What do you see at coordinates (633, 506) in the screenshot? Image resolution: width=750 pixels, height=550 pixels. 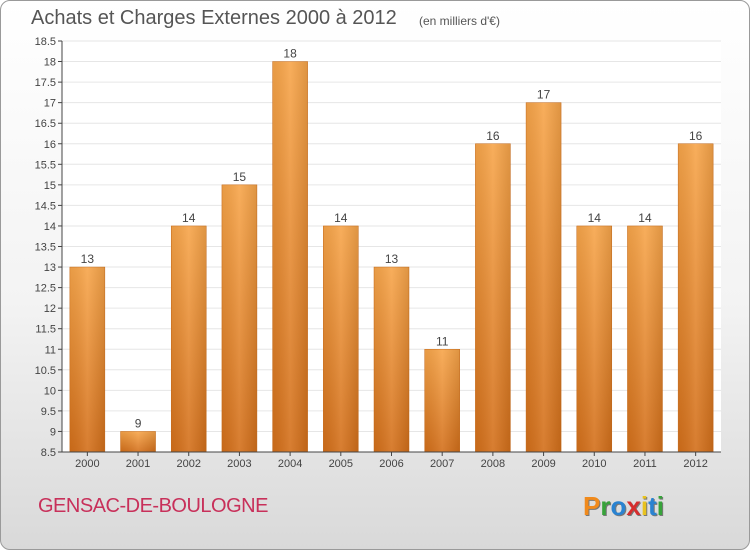 I see `logo-letter: x` at bounding box center [633, 506].